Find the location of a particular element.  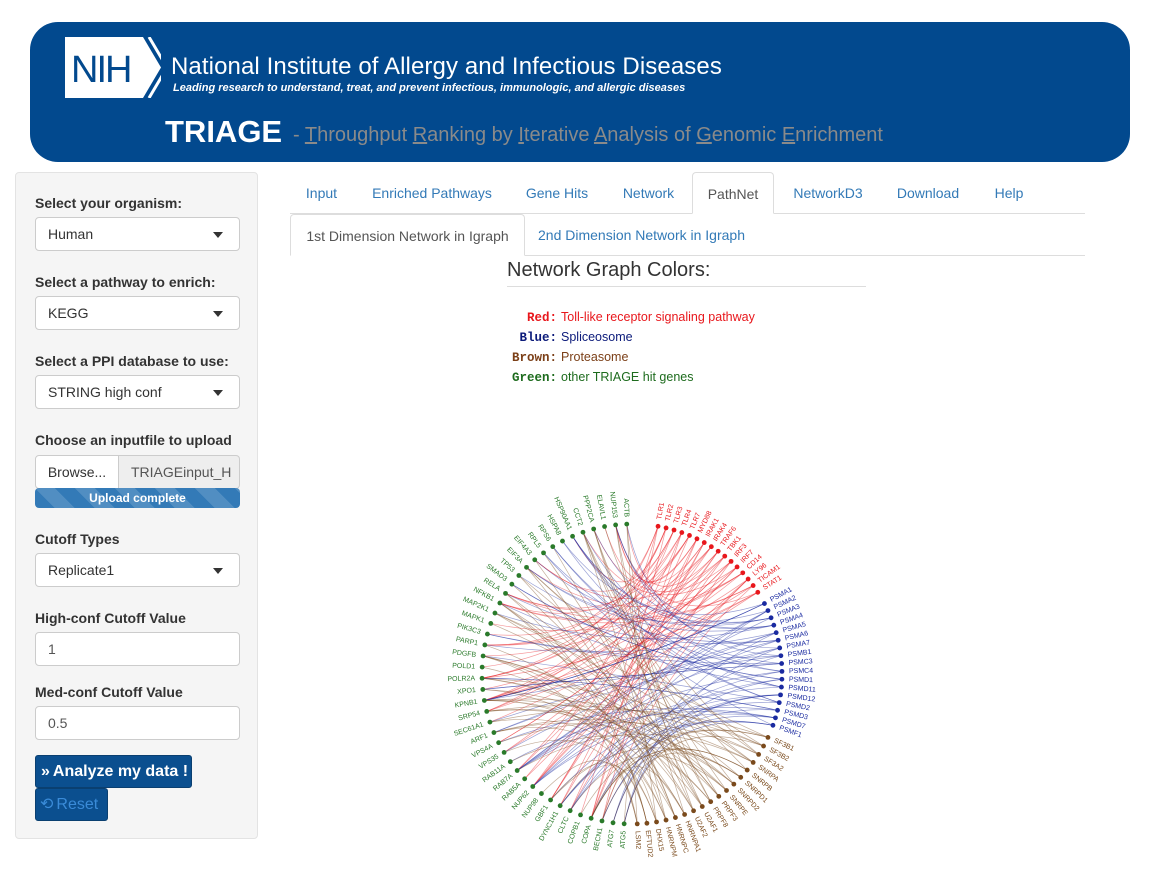

network-node-label: ACTB is located at coordinates (626, 507).